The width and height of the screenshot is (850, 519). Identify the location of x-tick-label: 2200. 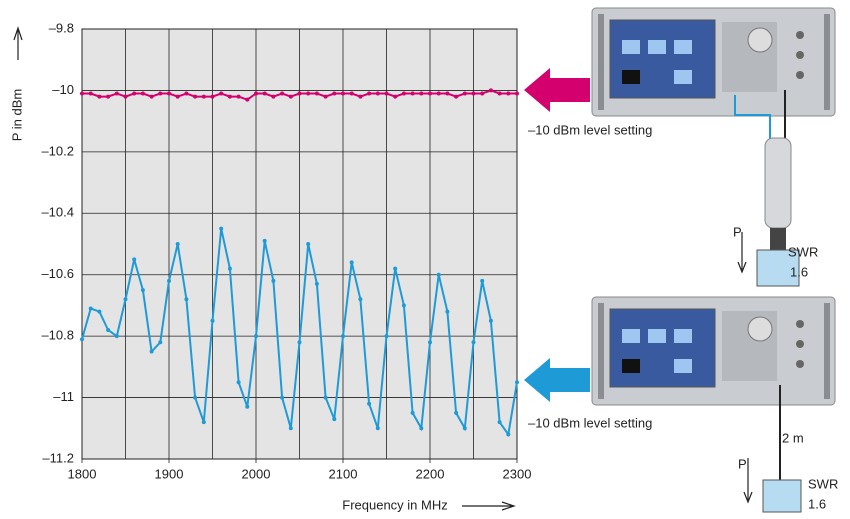
(430, 473).